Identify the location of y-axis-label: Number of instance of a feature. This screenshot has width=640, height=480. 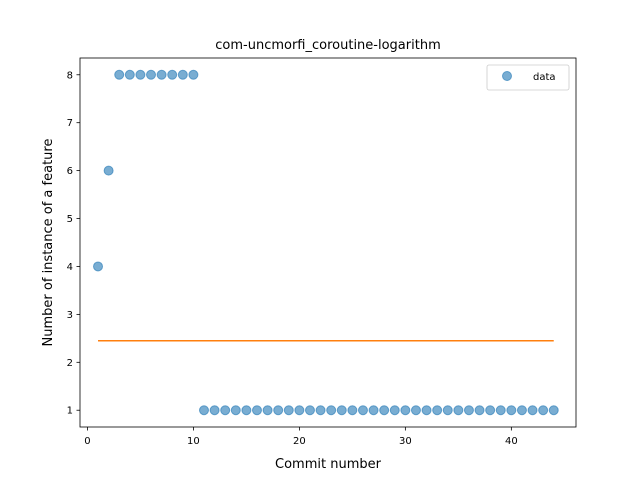
(48, 243).